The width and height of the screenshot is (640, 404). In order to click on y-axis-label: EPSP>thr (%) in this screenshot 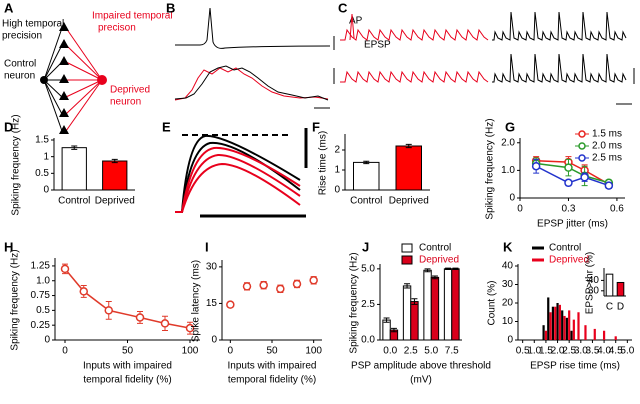, I will do `click(590, 283)`.